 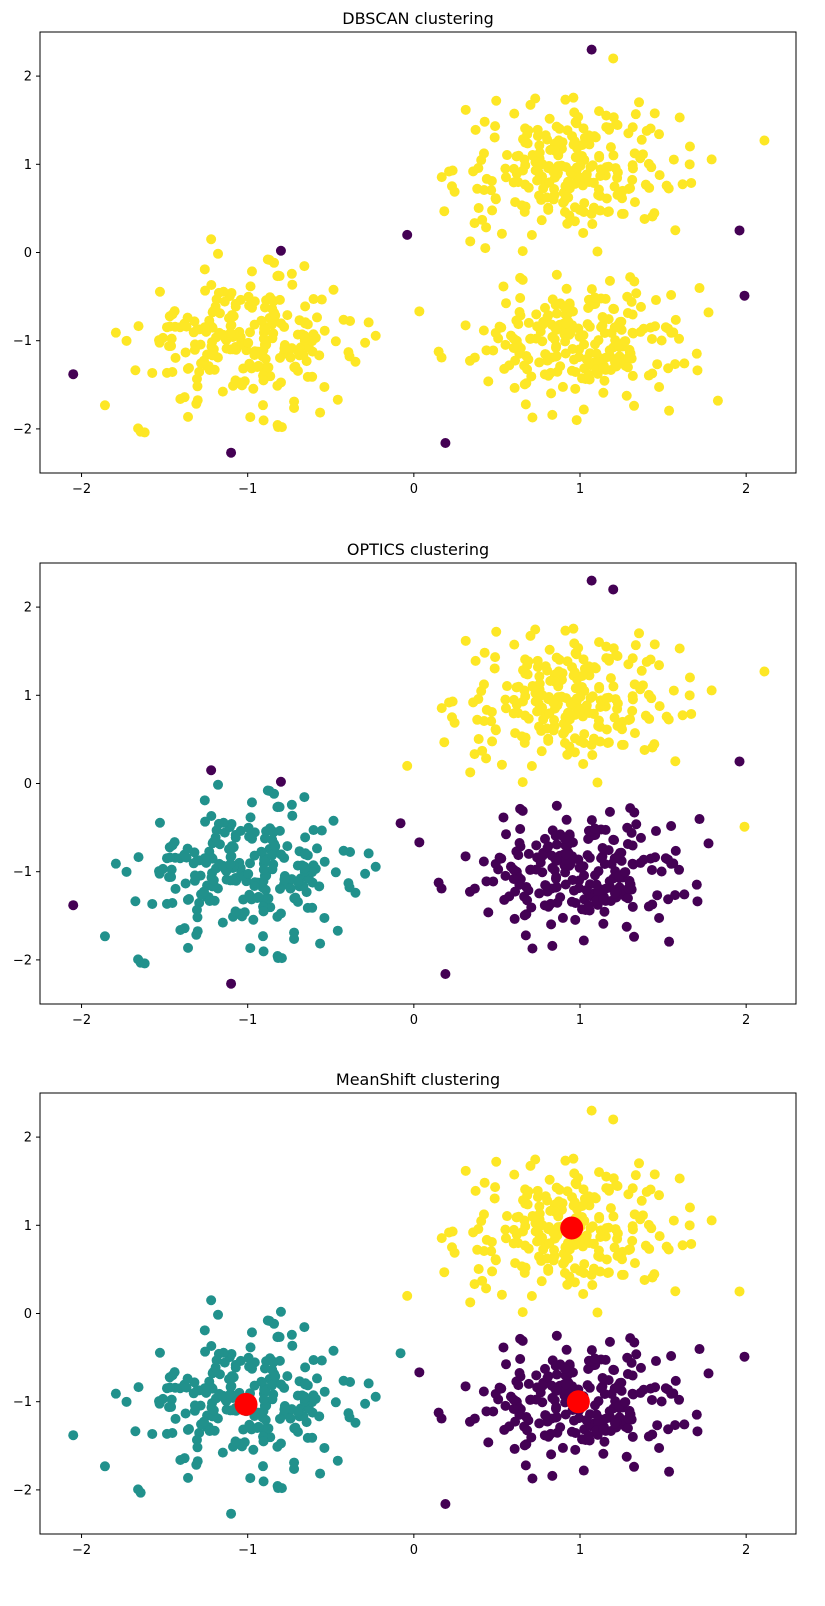 I want to click on x-tick-label: −2, so click(x=81, y=489).